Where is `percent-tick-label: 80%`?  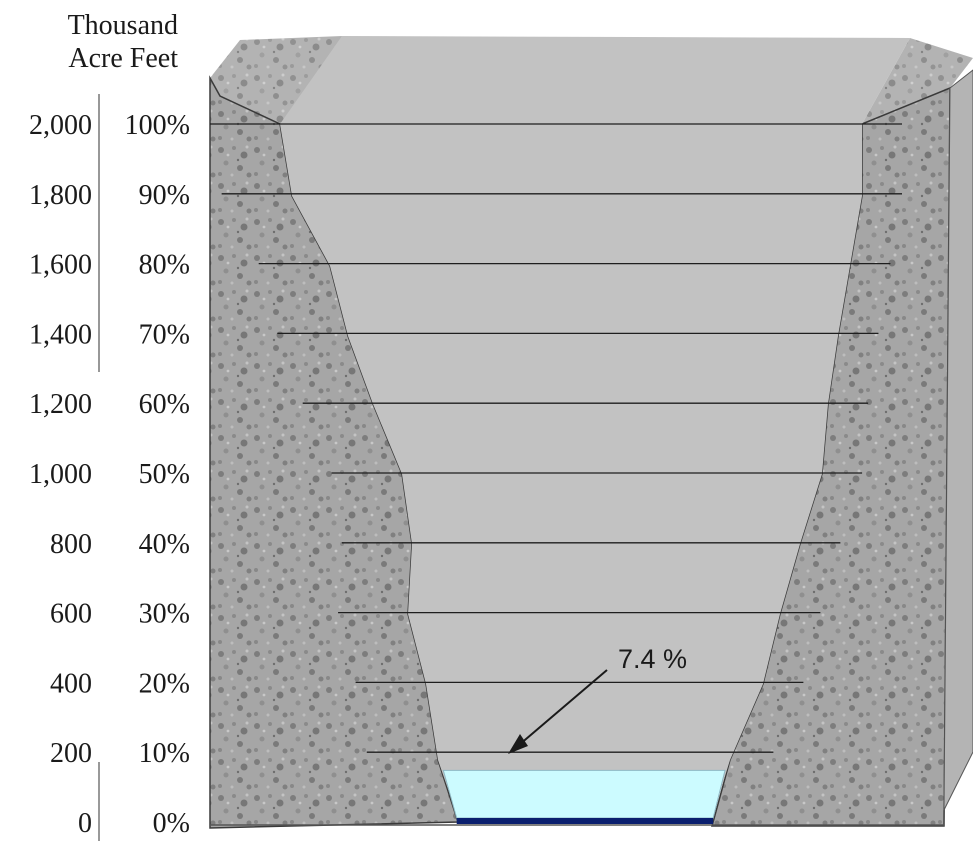 percent-tick-label: 80% is located at coordinates (164, 265).